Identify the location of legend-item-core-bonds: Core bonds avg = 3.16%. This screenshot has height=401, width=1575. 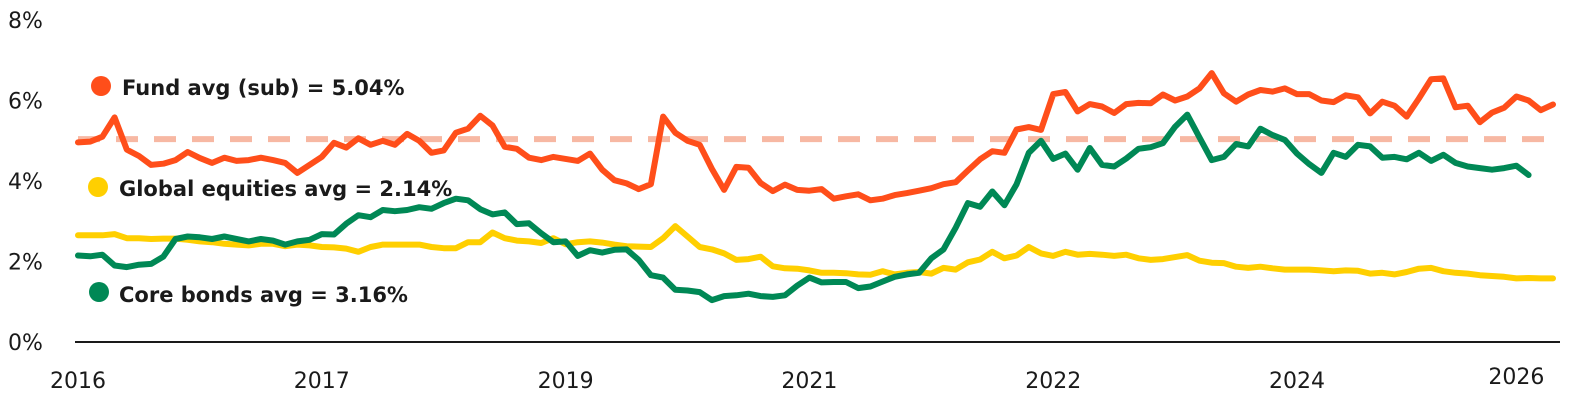
(248, 294).